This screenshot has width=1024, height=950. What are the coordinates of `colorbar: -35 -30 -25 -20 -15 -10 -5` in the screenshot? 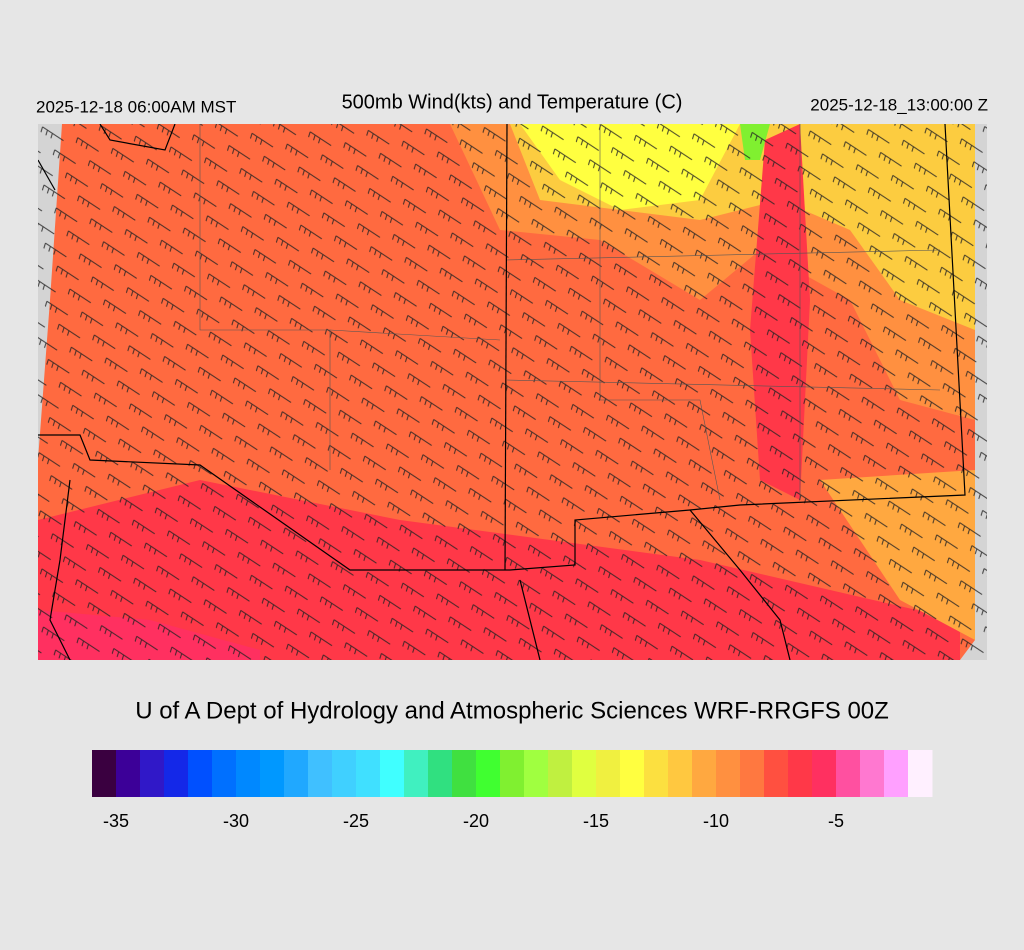 It's located at (512, 790).